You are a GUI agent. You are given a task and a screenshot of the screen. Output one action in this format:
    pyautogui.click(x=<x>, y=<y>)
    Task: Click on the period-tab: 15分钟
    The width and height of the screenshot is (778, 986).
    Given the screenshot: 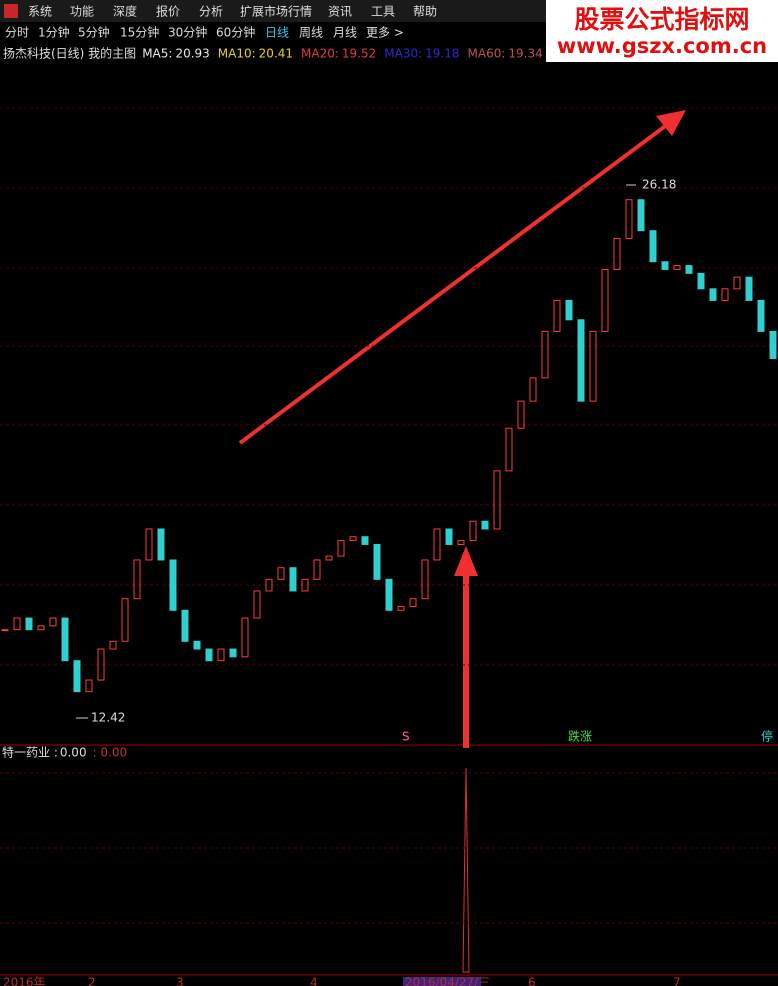 What is the action you would take?
    pyautogui.click(x=139, y=32)
    